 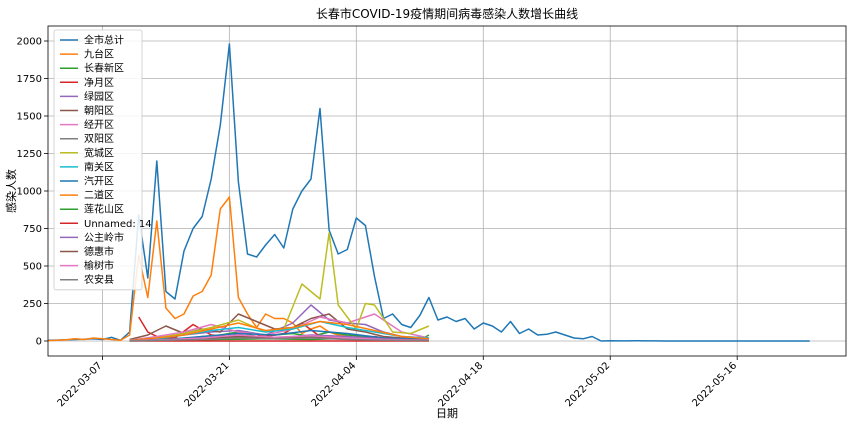 I want to click on legend-item-label: Unnamed: 14, so click(x=118, y=224).